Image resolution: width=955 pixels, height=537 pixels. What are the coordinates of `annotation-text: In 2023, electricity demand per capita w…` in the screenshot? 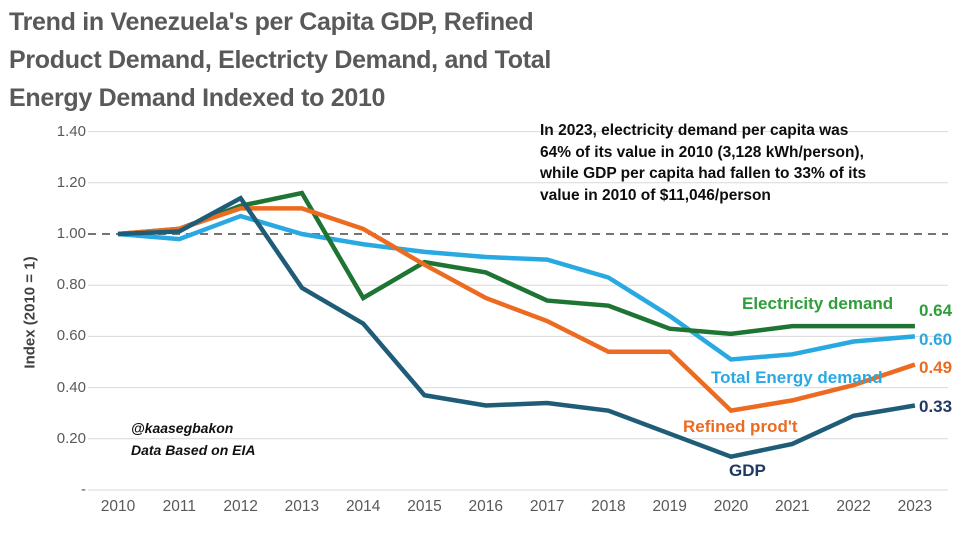 It's located at (747, 163).